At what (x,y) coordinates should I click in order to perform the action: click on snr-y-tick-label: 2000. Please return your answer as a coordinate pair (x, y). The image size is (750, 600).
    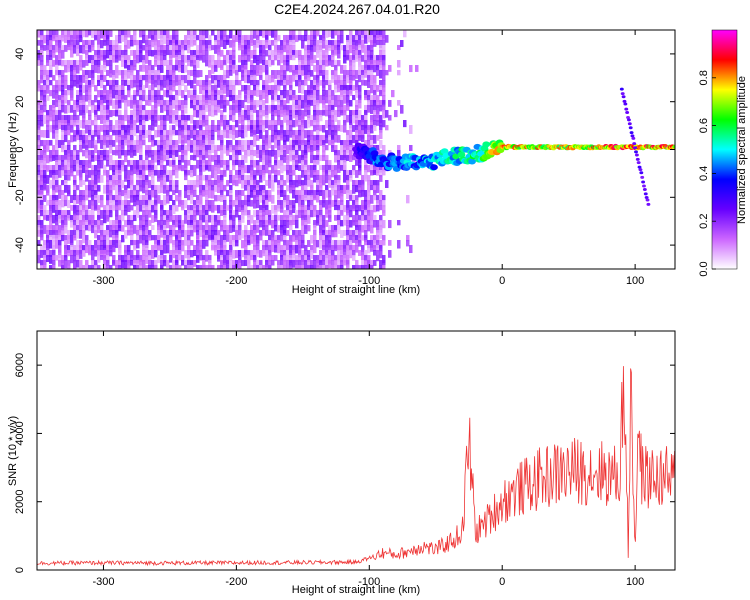
    Looking at the image, I should click on (20, 501).